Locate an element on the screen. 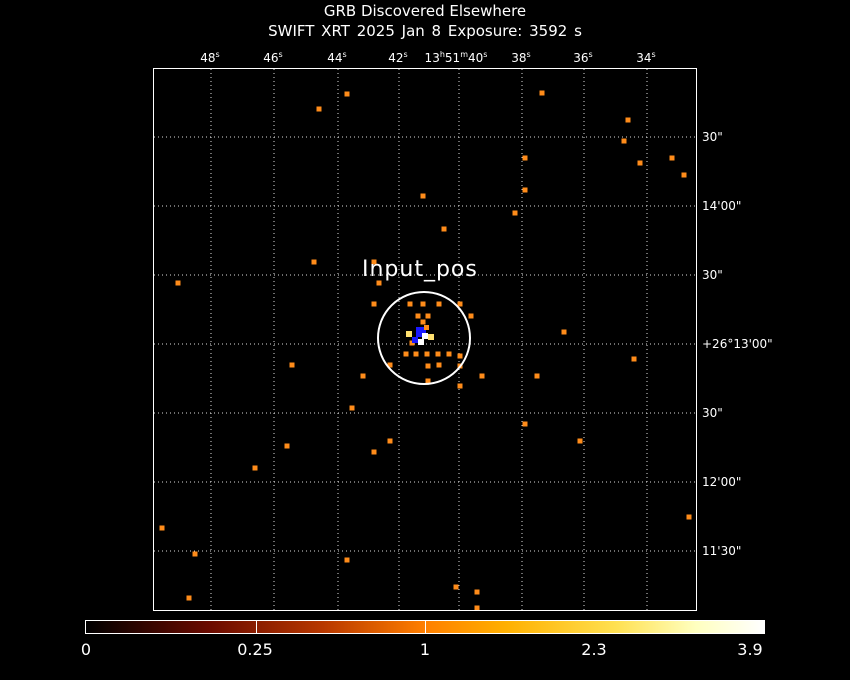 The width and height of the screenshot is (850, 680). dec-label-1: 30" is located at coordinates (712, 137).